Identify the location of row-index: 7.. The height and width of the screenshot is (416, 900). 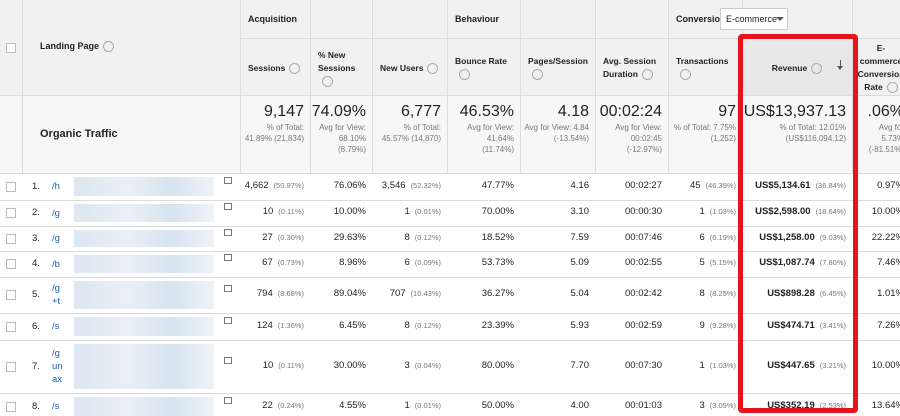
(36, 366).